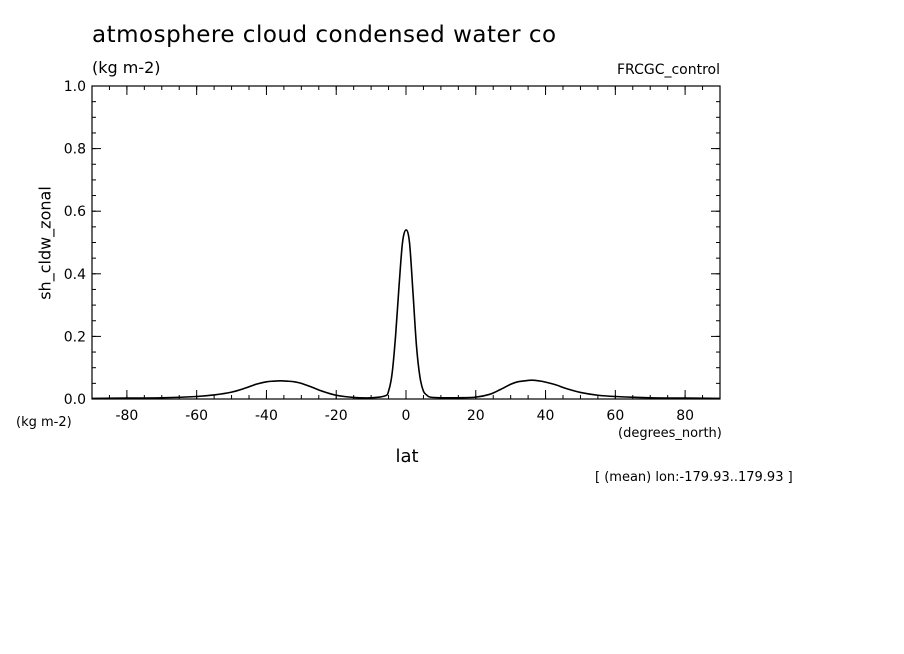 This screenshot has height=654, width=904. What do you see at coordinates (266, 416) in the screenshot?
I see `x-tick-label: -40` at bounding box center [266, 416].